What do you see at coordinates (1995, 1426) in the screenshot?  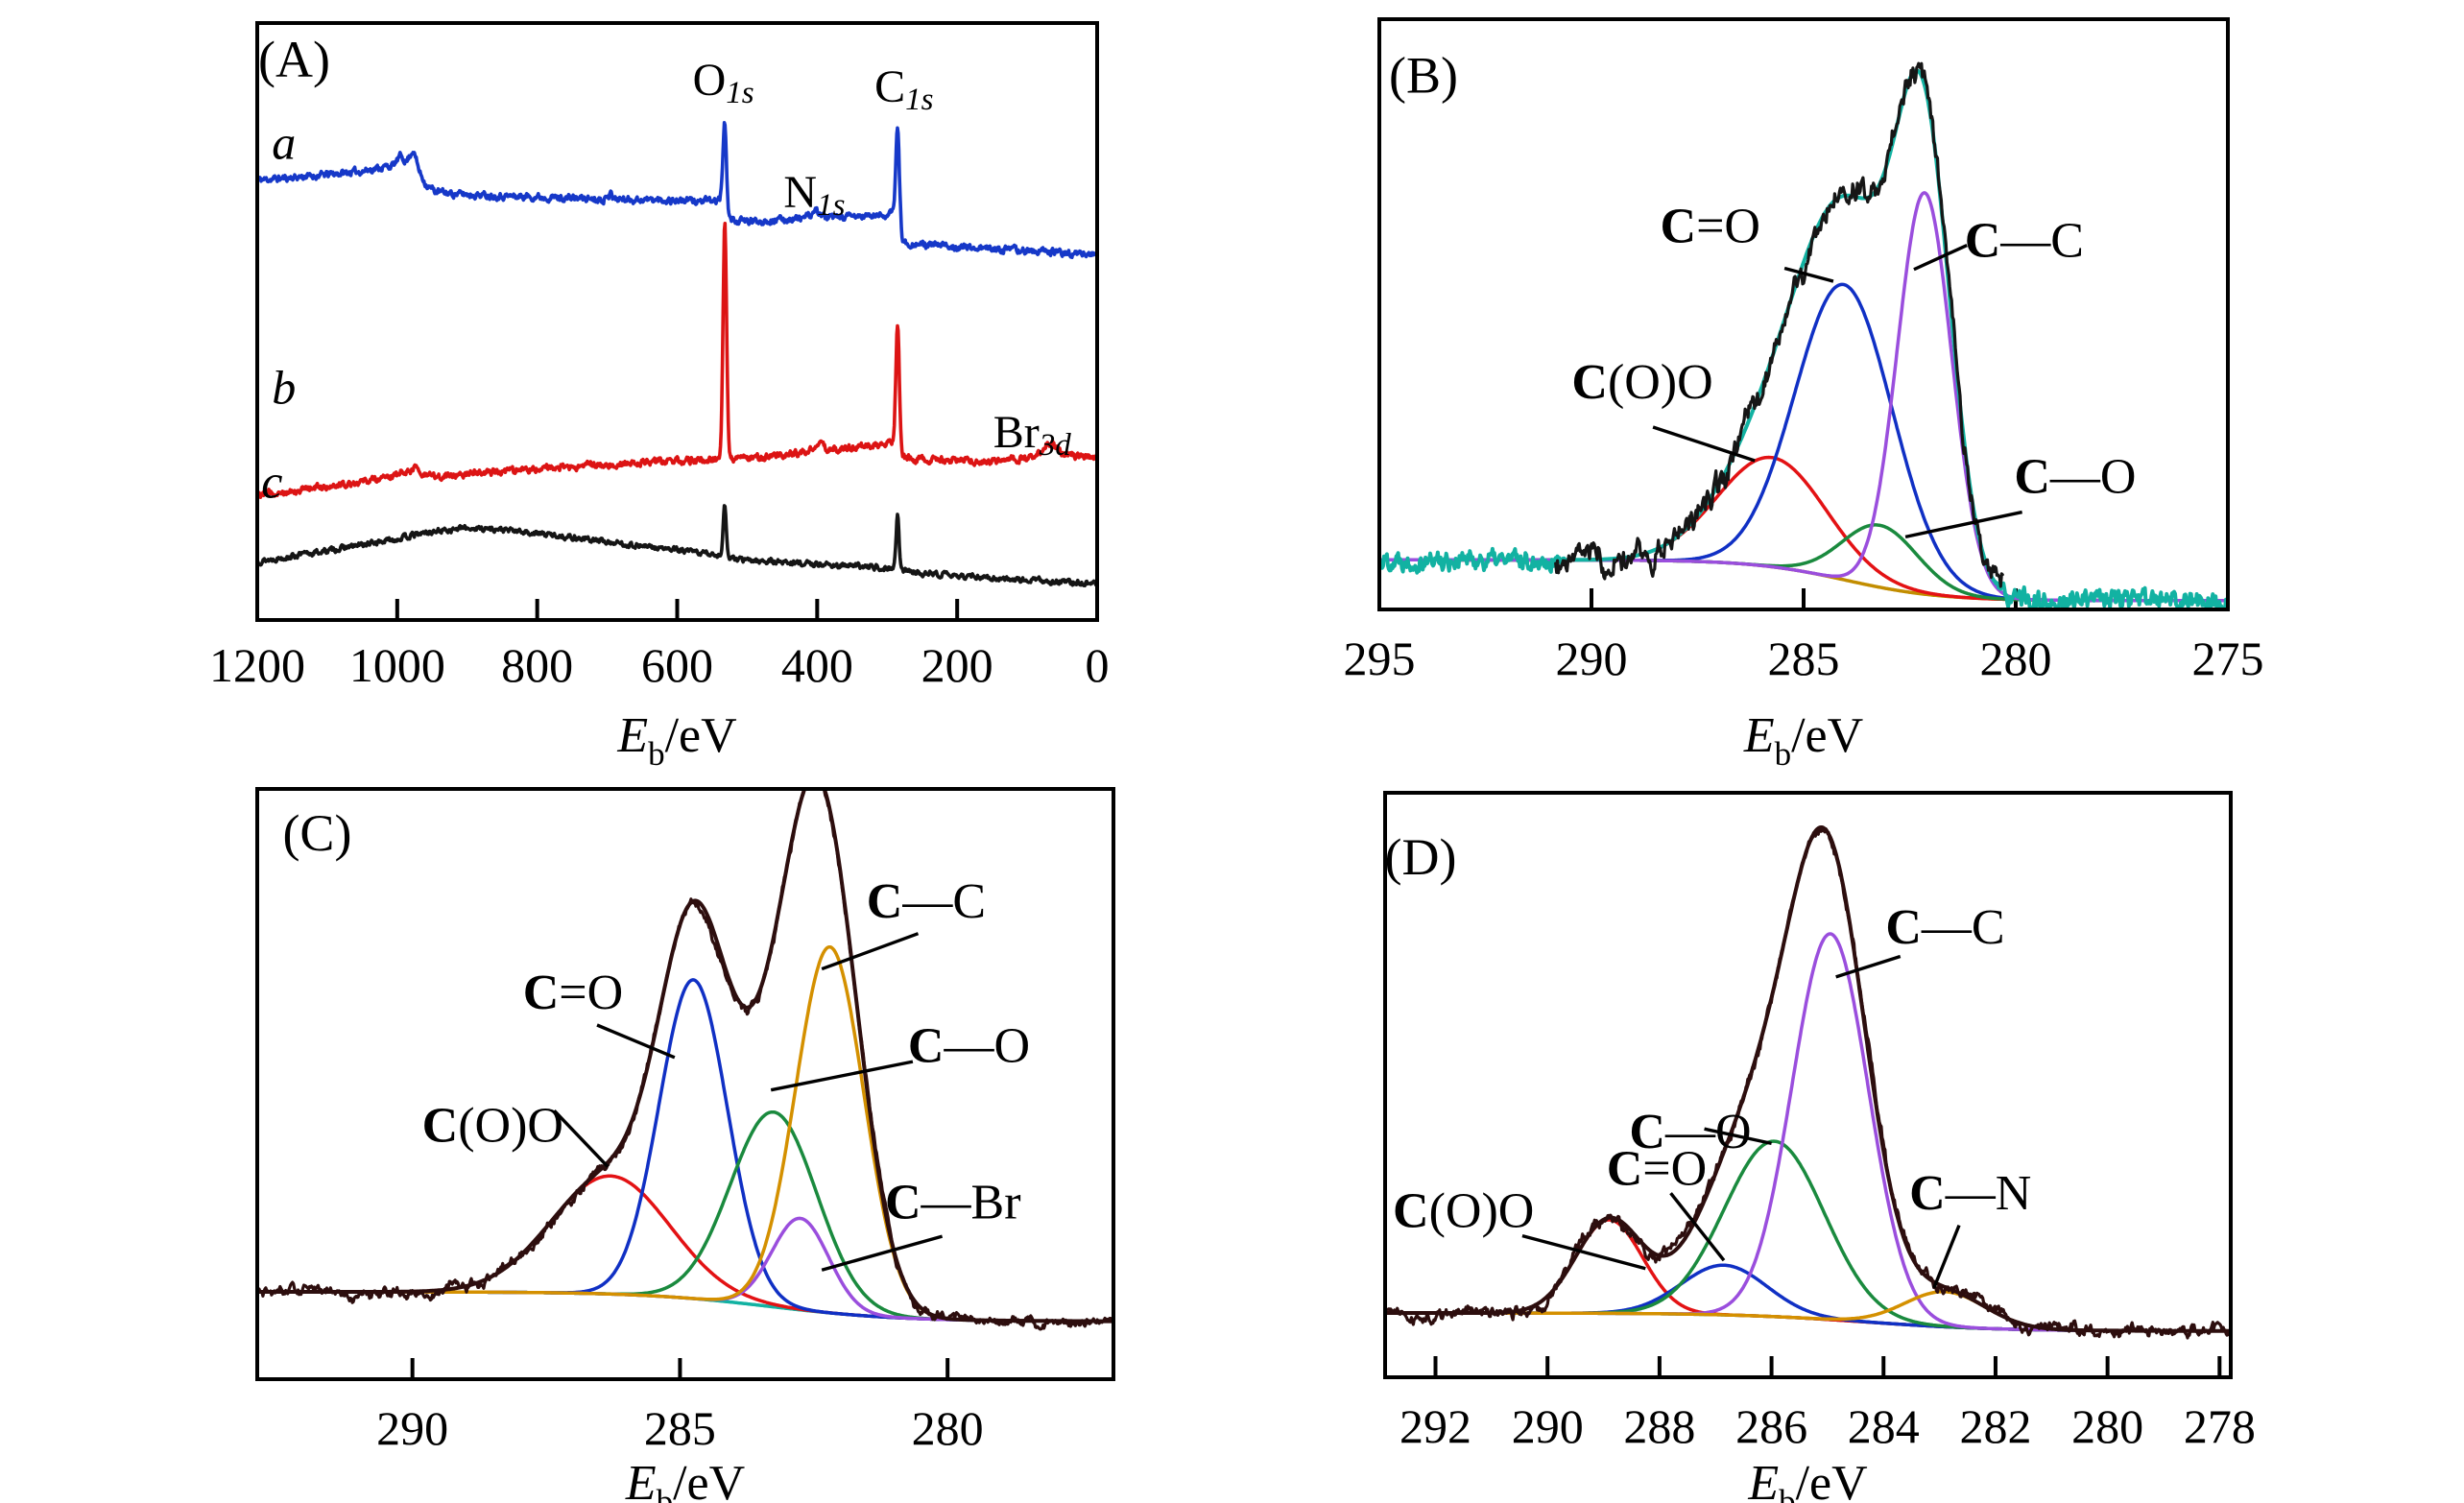 I see `tick-label: 282` at bounding box center [1995, 1426].